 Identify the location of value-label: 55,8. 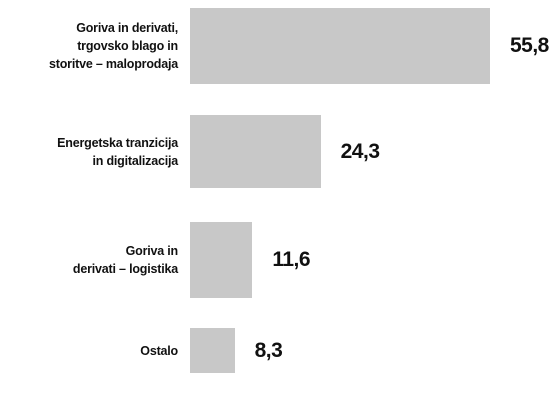
(529, 45).